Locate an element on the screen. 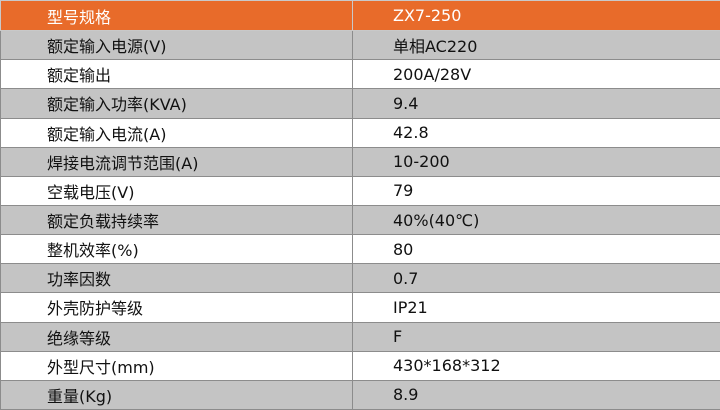 The image size is (720, 410). row-label: 重量(Kg) is located at coordinates (176, 394).